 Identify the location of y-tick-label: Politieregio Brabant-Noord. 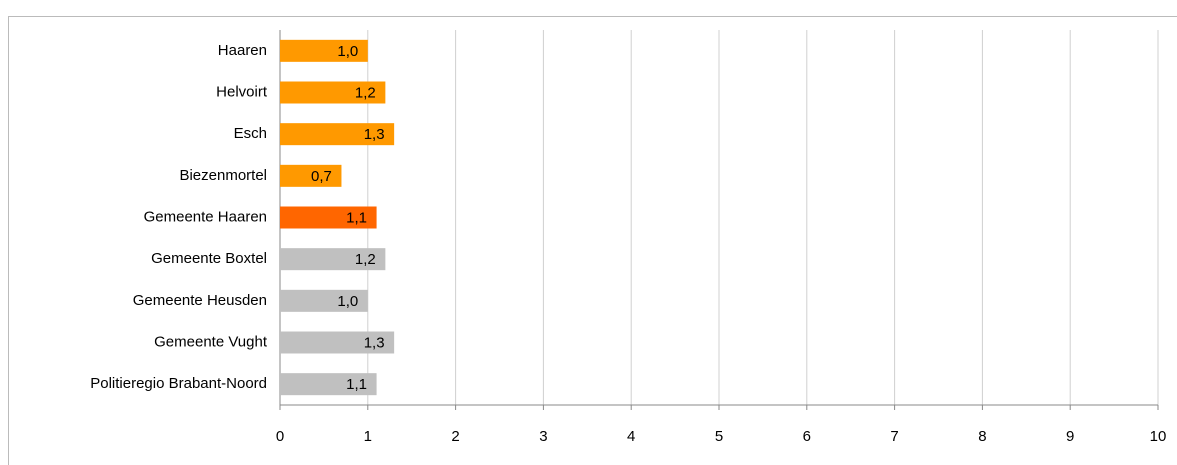
(178, 383).